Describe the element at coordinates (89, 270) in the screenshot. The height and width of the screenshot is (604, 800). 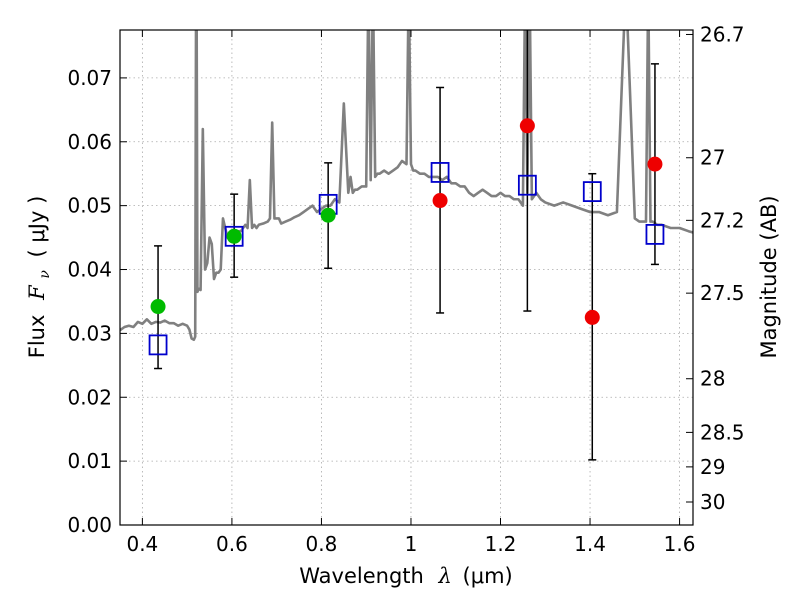
I see `y-tick-label: 0.04` at that location.